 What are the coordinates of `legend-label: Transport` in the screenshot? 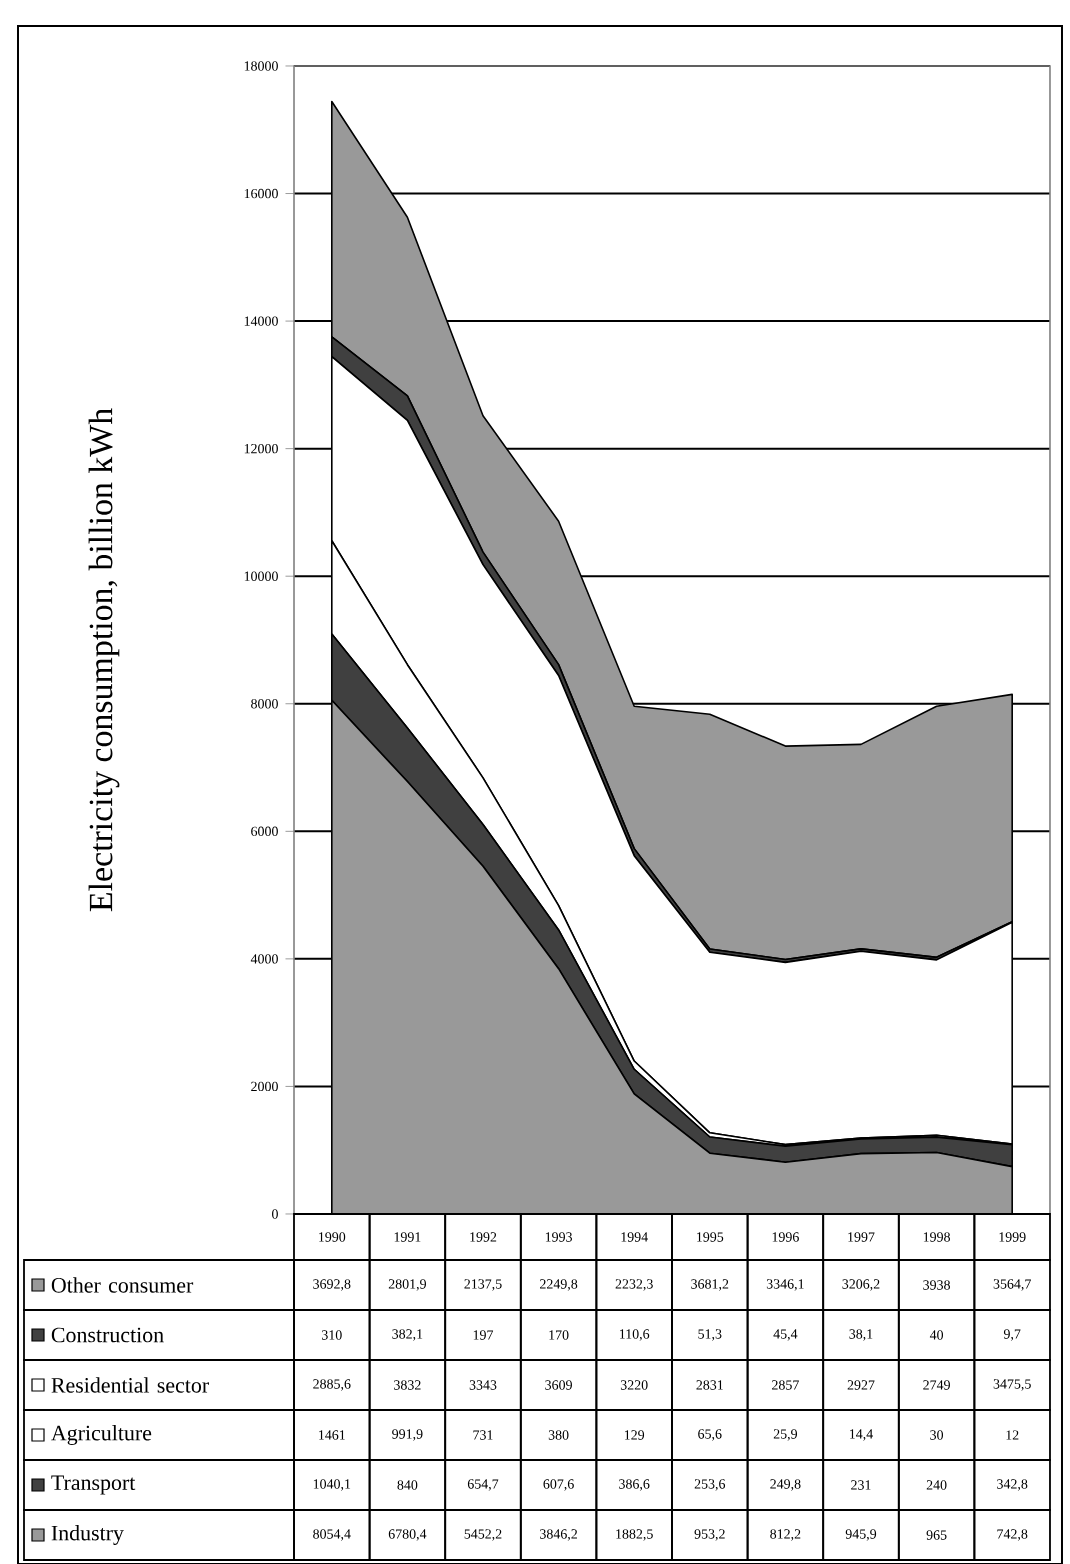 It's located at (93, 1485).